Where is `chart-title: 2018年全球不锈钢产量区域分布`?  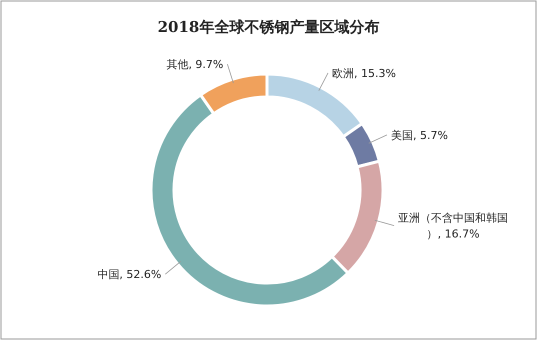
chart-title: 2018年全球不锈钢产量区域分布 is located at coordinates (269, 27).